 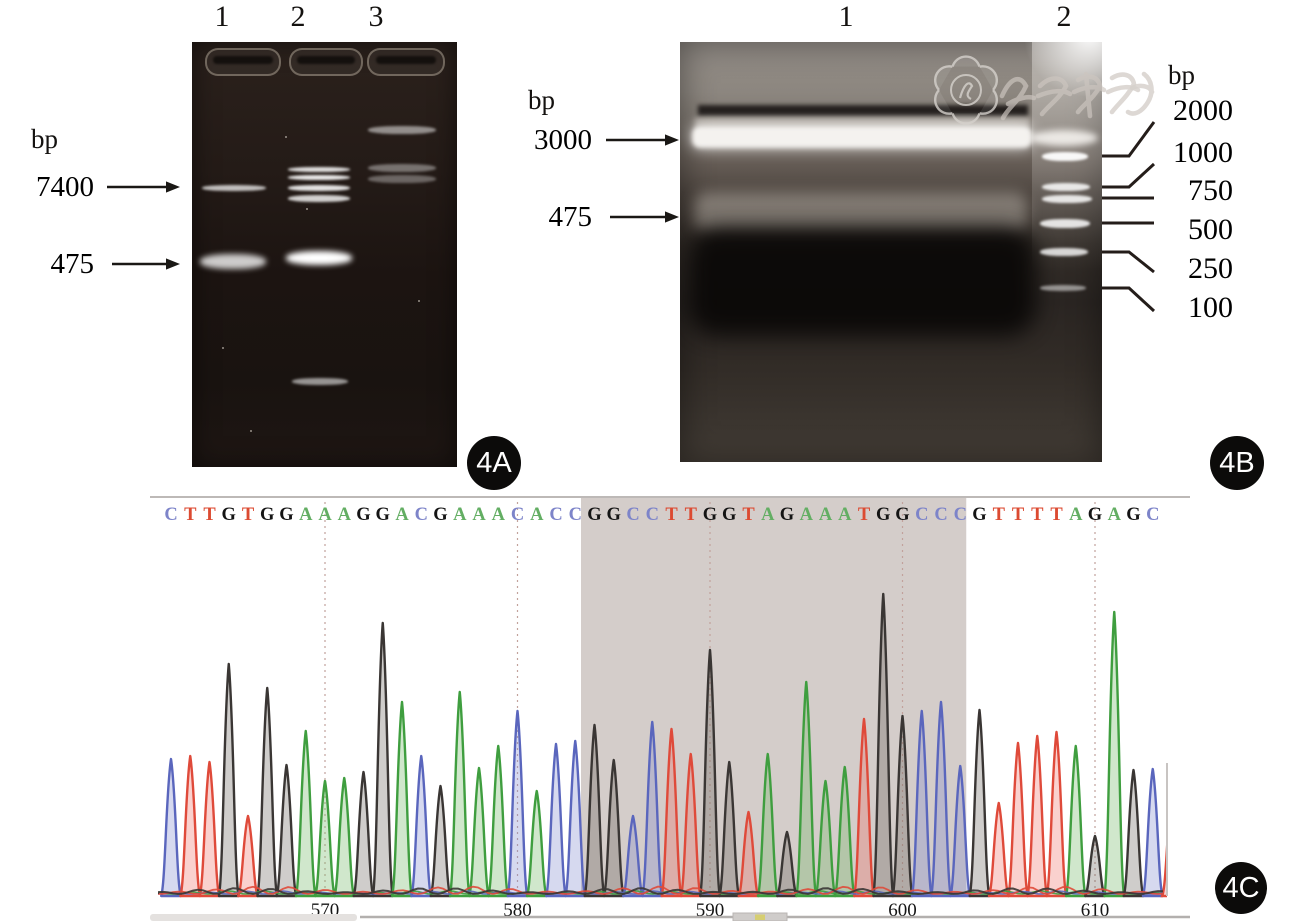 What do you see at coordinates (862, 282) in the screenshot?
I see `gel-dark-blob` at bounding box center [862, 282].